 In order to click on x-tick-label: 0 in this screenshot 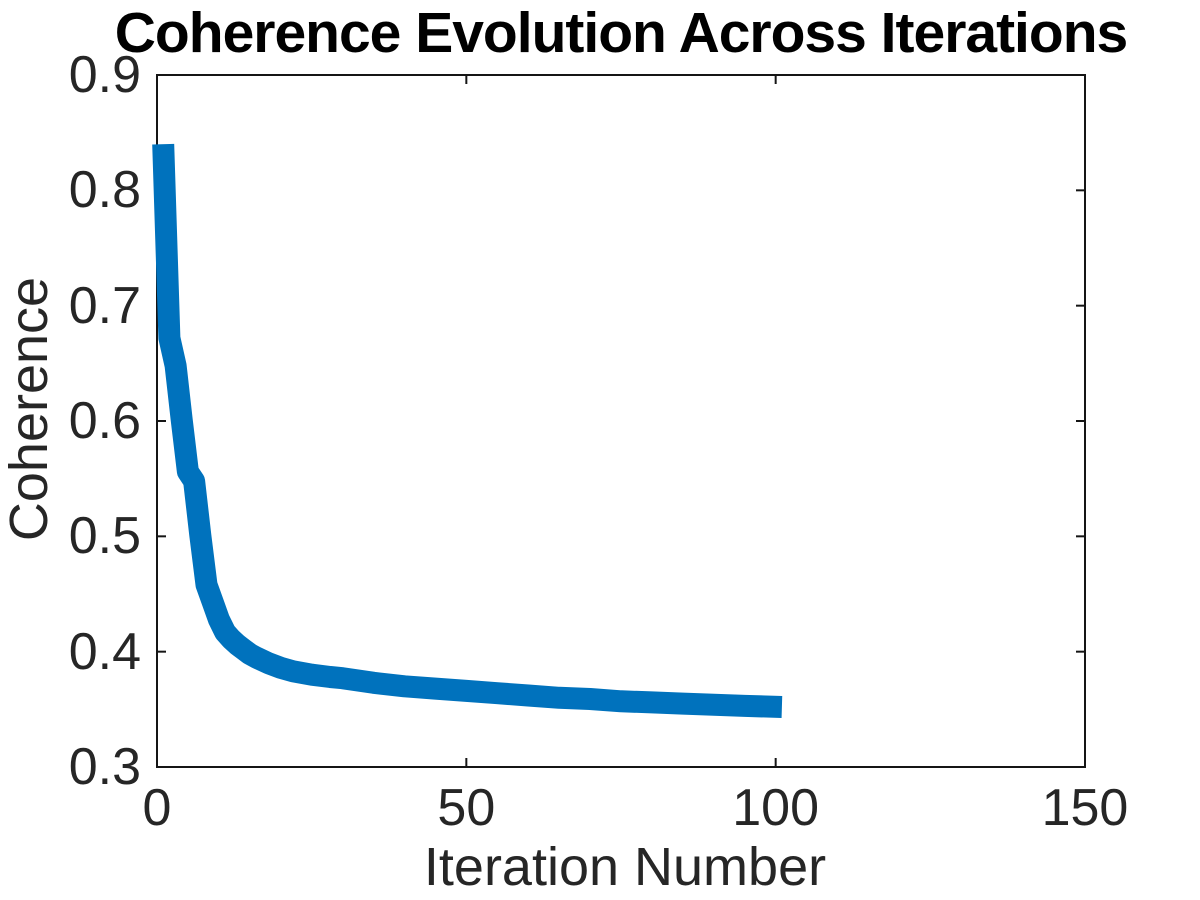, I will do `click(157, 808)`.